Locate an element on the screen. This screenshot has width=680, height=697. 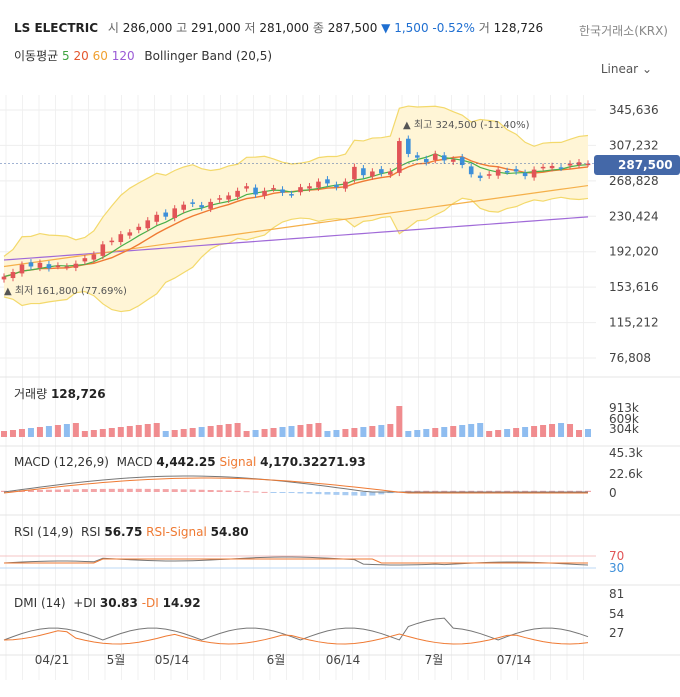
pdi-label: +DI is located at coordinates (85, 603).